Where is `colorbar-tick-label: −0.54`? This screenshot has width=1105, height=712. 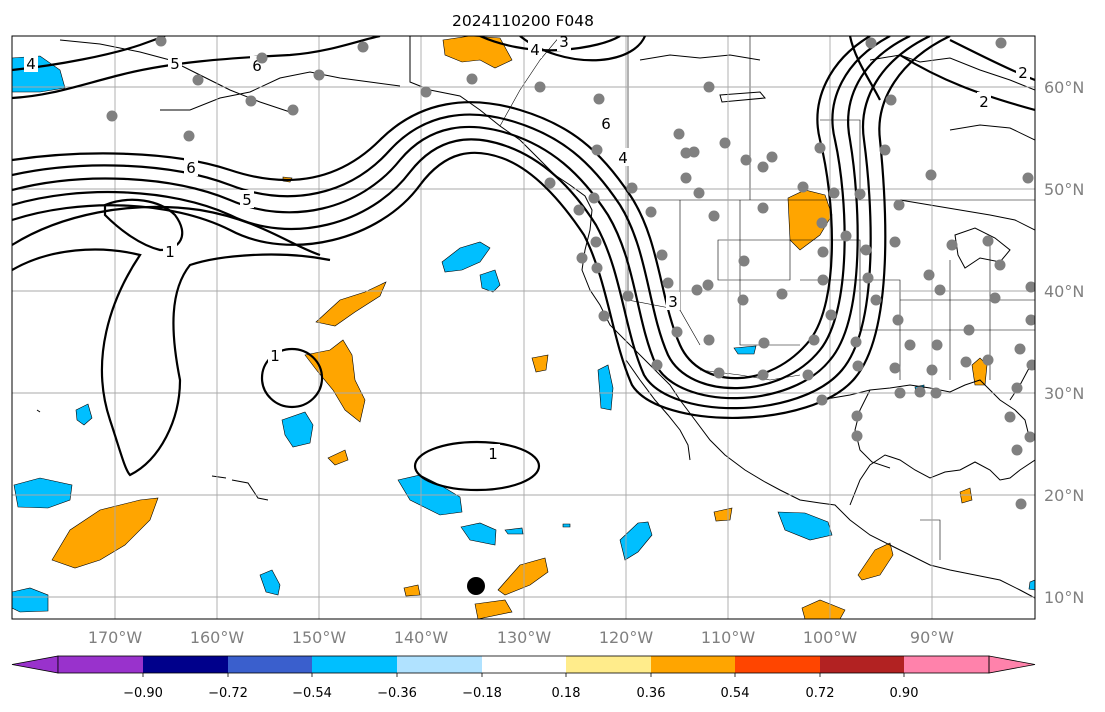 colorbar-tick-label: −0.54 is located at coordinates (312, 693).